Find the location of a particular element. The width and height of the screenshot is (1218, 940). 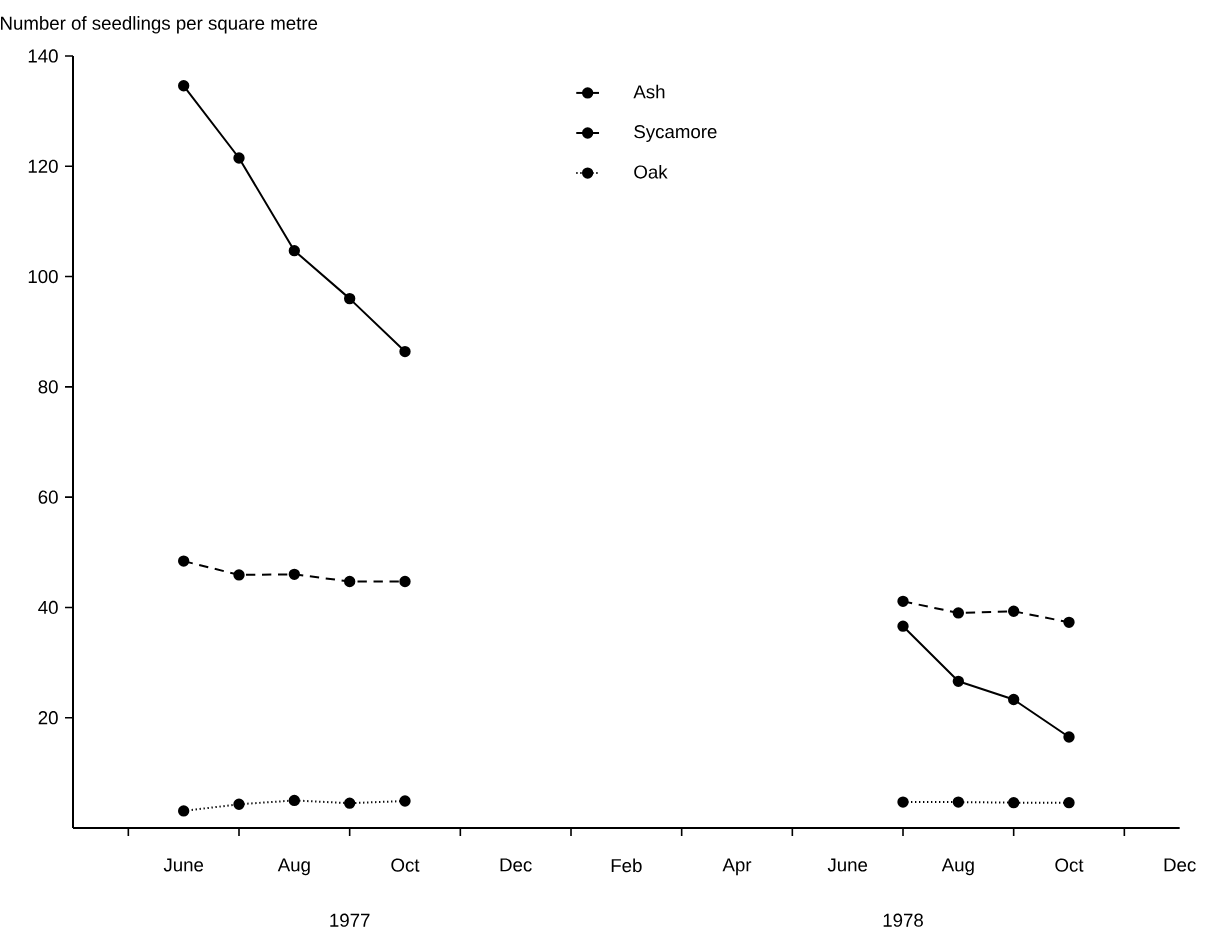

legend-label: Sycamore is located at coordinates (675, 133).